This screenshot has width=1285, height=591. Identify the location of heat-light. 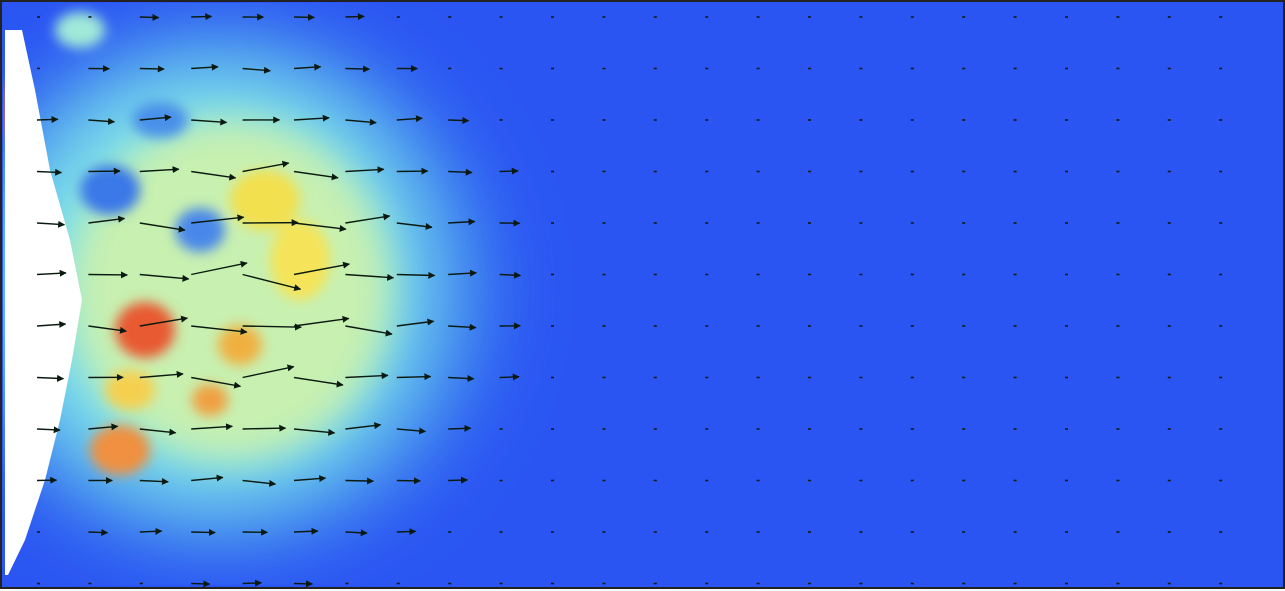
(230, 290).